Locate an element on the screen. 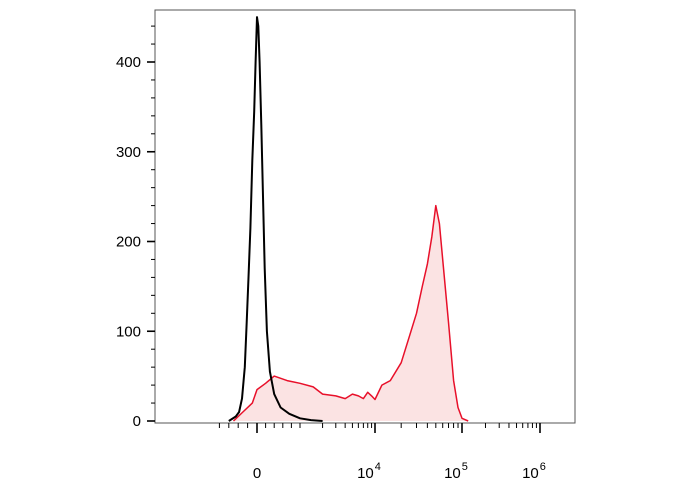 The height and width of the screenshot is (490, 688). y-tick-label: 0 is located at coordinates (137, 421).